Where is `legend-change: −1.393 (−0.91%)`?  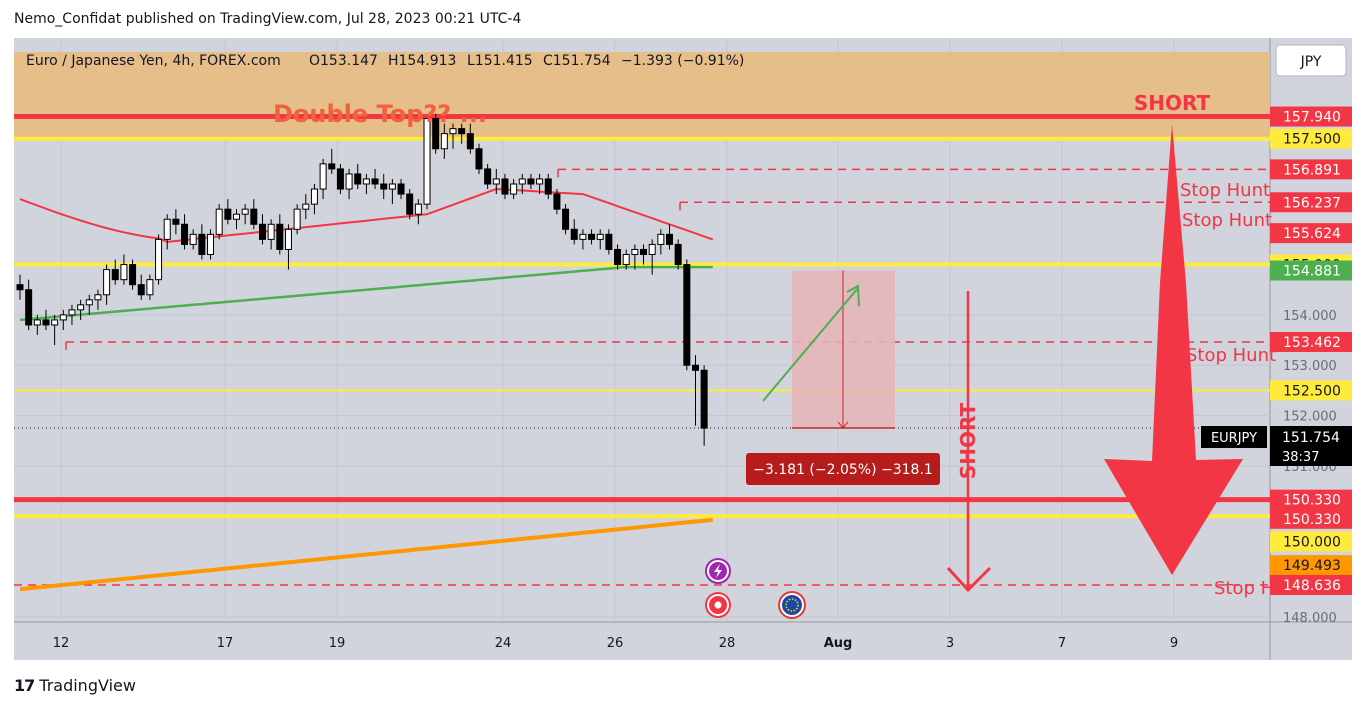
legend-change: −1.393 (−0.91%) is located at coordinates (682, 61).